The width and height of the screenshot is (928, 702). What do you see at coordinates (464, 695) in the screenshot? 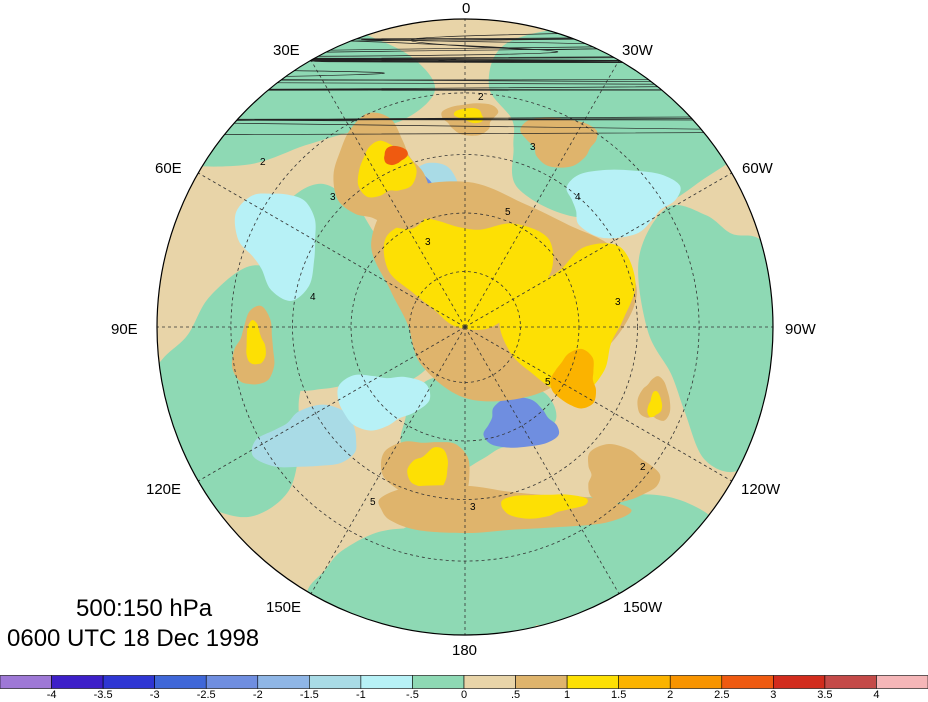
I see `colorbar-tick-label: 0` at bounding box center [464, 695].